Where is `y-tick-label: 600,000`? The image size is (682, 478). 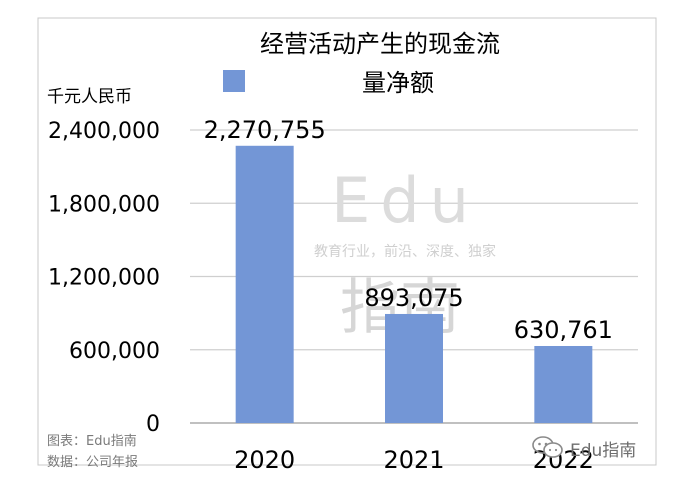
y-tick-label: 600,000 is located at coordinates (114, 351).